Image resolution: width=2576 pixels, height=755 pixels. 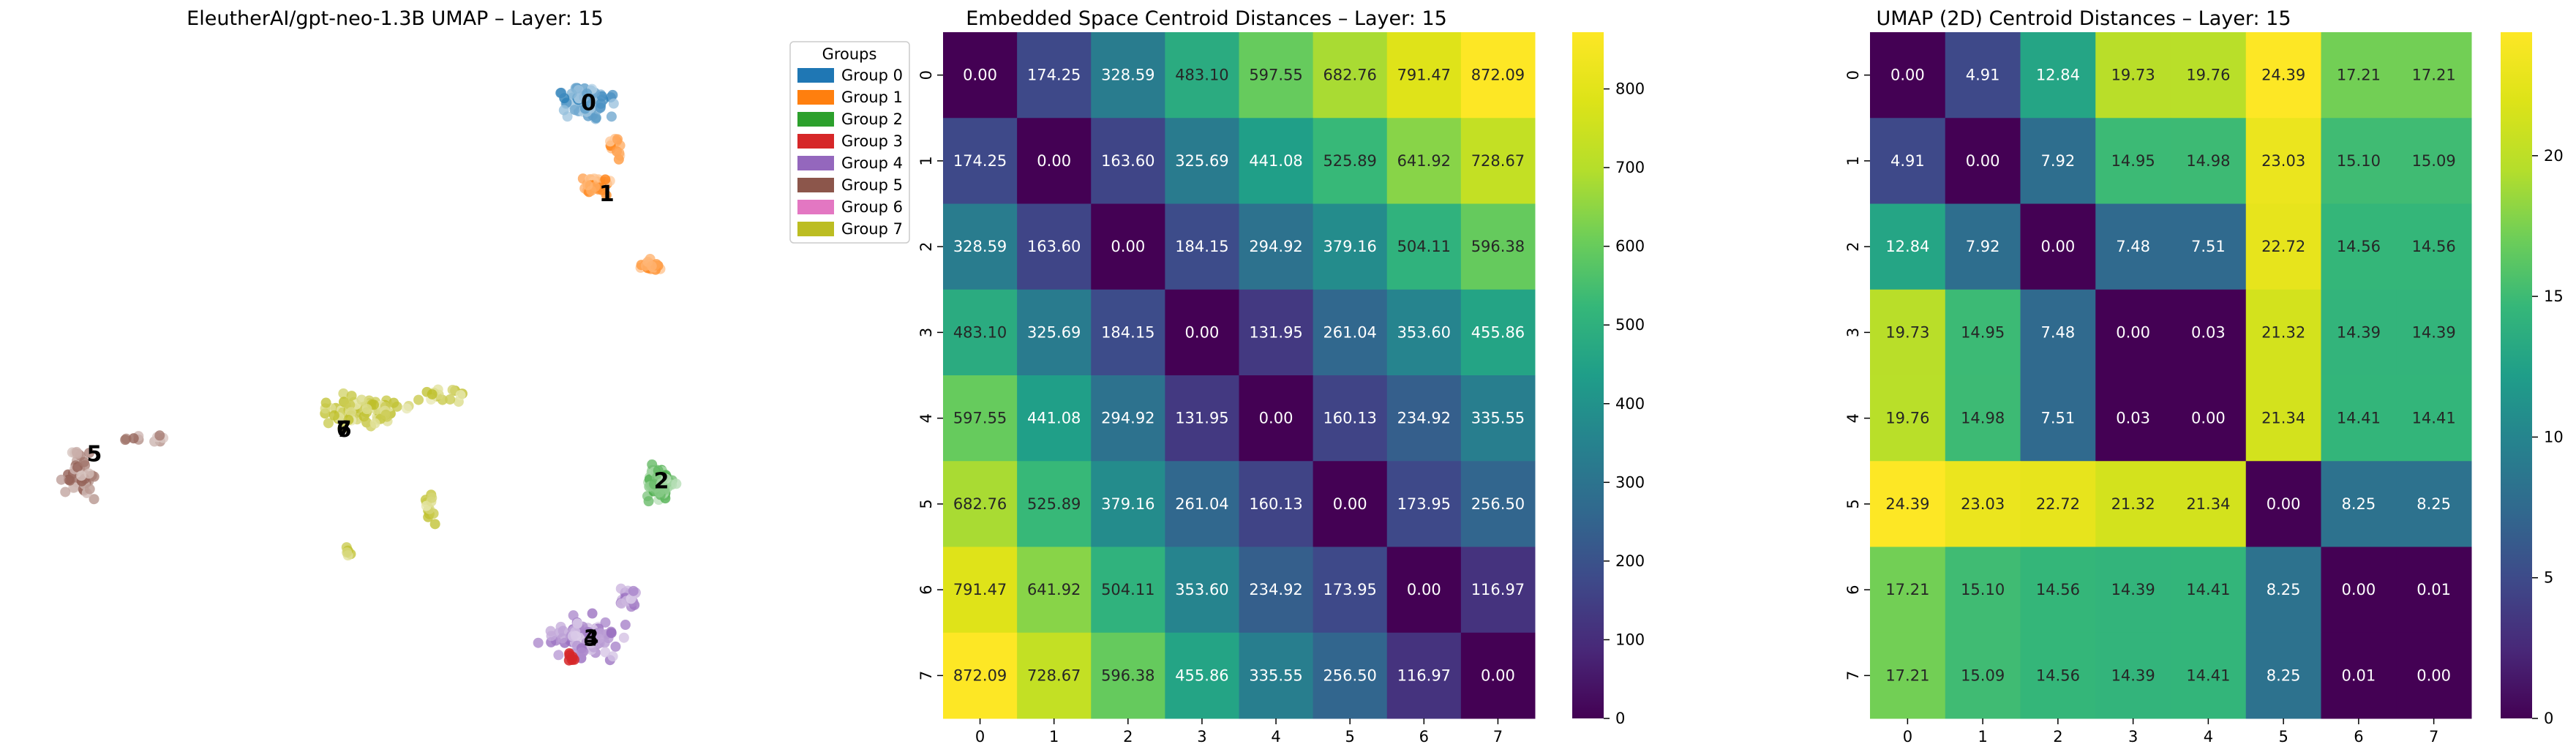 I want to click on centroid-label-4: 4, so click(x=591, y=638).